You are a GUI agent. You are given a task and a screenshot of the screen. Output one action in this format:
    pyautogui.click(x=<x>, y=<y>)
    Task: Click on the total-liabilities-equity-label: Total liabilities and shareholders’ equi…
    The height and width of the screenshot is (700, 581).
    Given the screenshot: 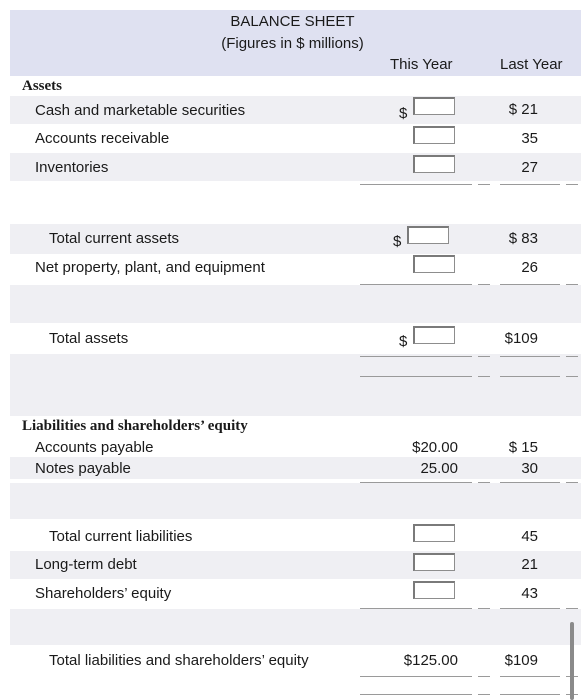 What is the action you would take?
    pyautogui.click(x=179, y=660)
    